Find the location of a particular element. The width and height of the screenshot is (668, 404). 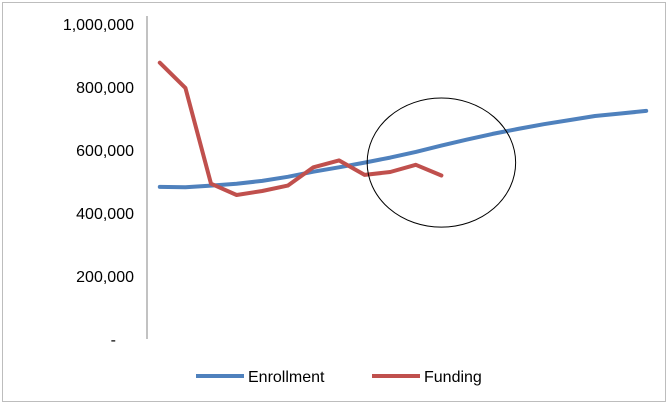

legend: Enrollment Funding is located at coordinates (339, 377).